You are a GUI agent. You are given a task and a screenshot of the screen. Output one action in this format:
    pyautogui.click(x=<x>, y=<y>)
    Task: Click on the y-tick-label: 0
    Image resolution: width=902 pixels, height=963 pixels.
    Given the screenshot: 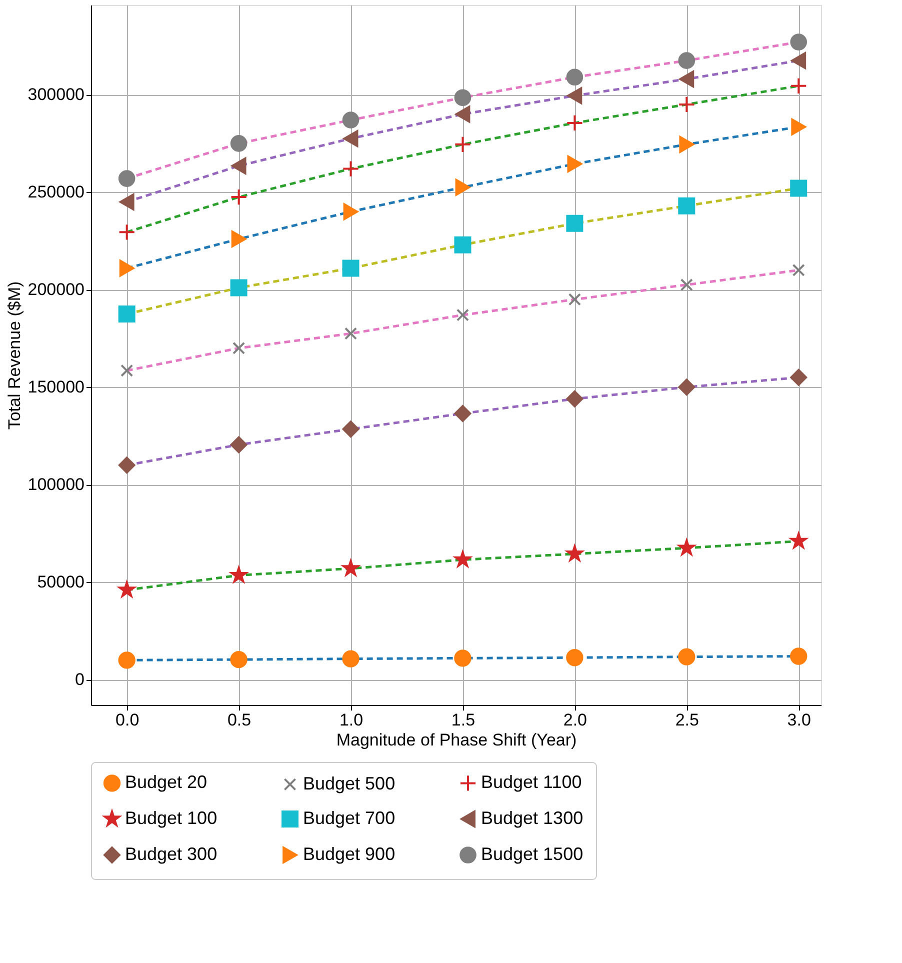 What is the action you would take?
    pyautogui.click(x=79, y=680)
    